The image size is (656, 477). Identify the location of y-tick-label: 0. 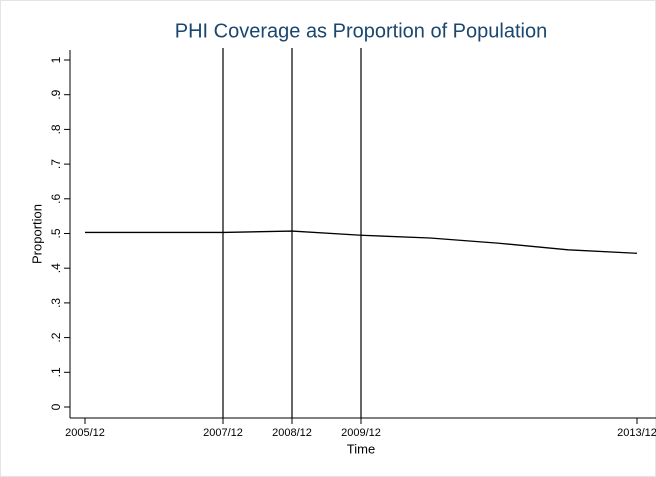
(56, 406).